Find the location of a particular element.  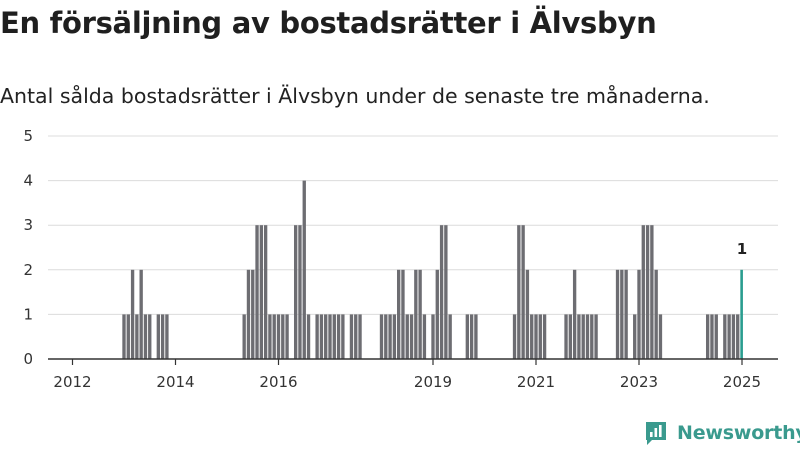

x-tick-label: 2023 is located at coordinates (639, 382).